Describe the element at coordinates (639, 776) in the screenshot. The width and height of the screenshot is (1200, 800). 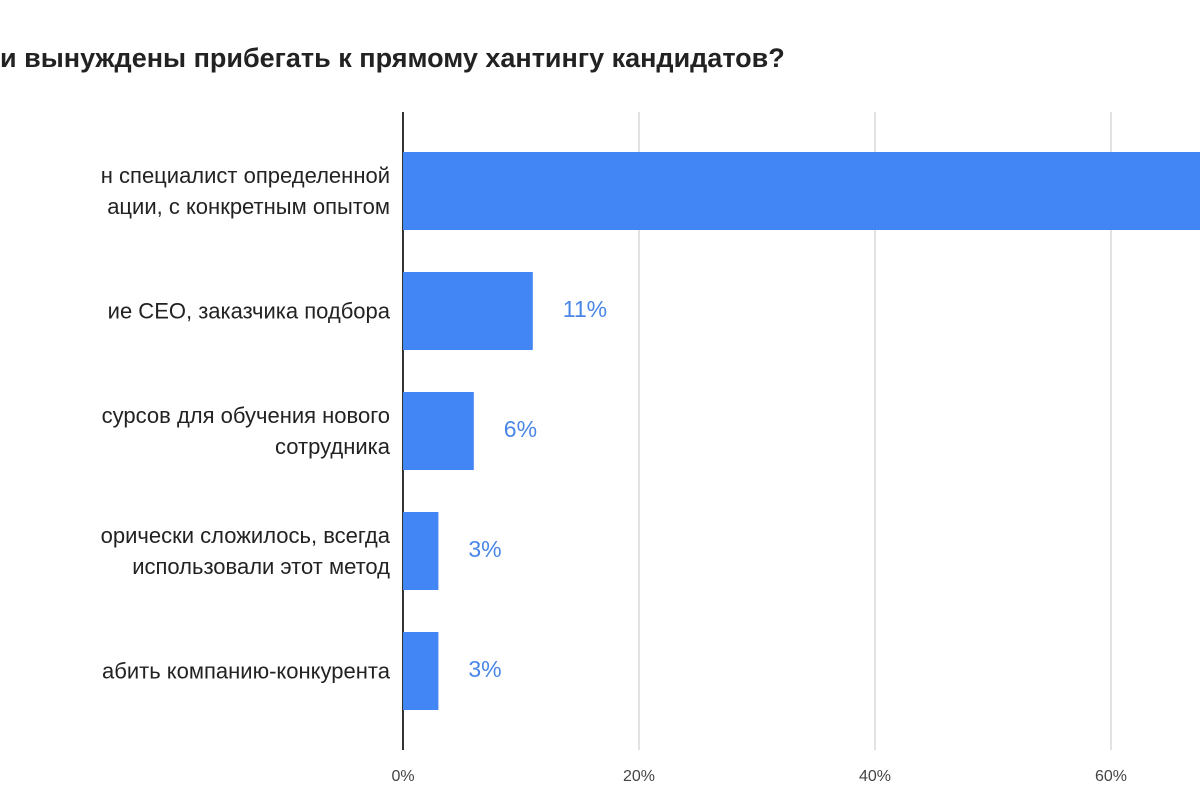
I see `x-tick-label: 20%` at that location.